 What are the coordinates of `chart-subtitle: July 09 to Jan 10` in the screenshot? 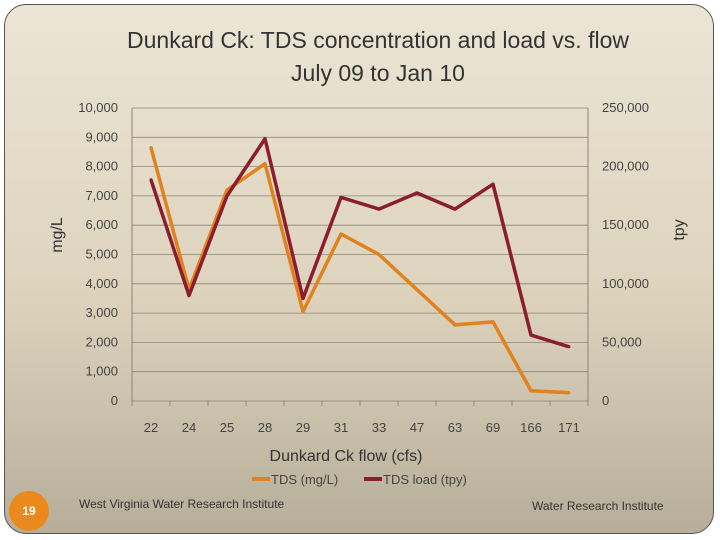 It's located at (378, 73).